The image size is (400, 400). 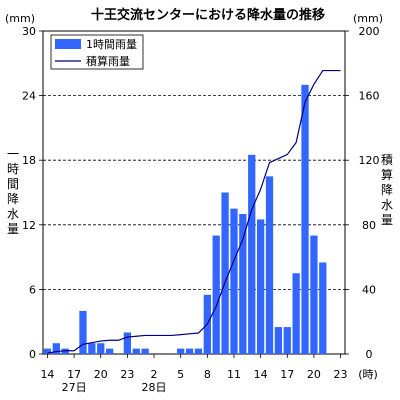 What do you see at coordinates (368, 18) in the screenshot?
I see `right-axis-unit: (mm)` at bounding box center [368, 18].